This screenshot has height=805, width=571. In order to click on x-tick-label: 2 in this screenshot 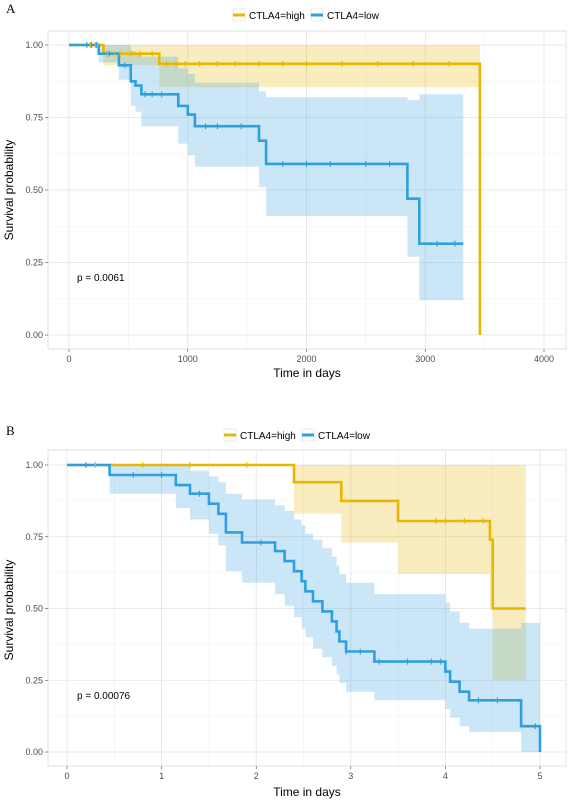, I will do `click(256, 776)`.